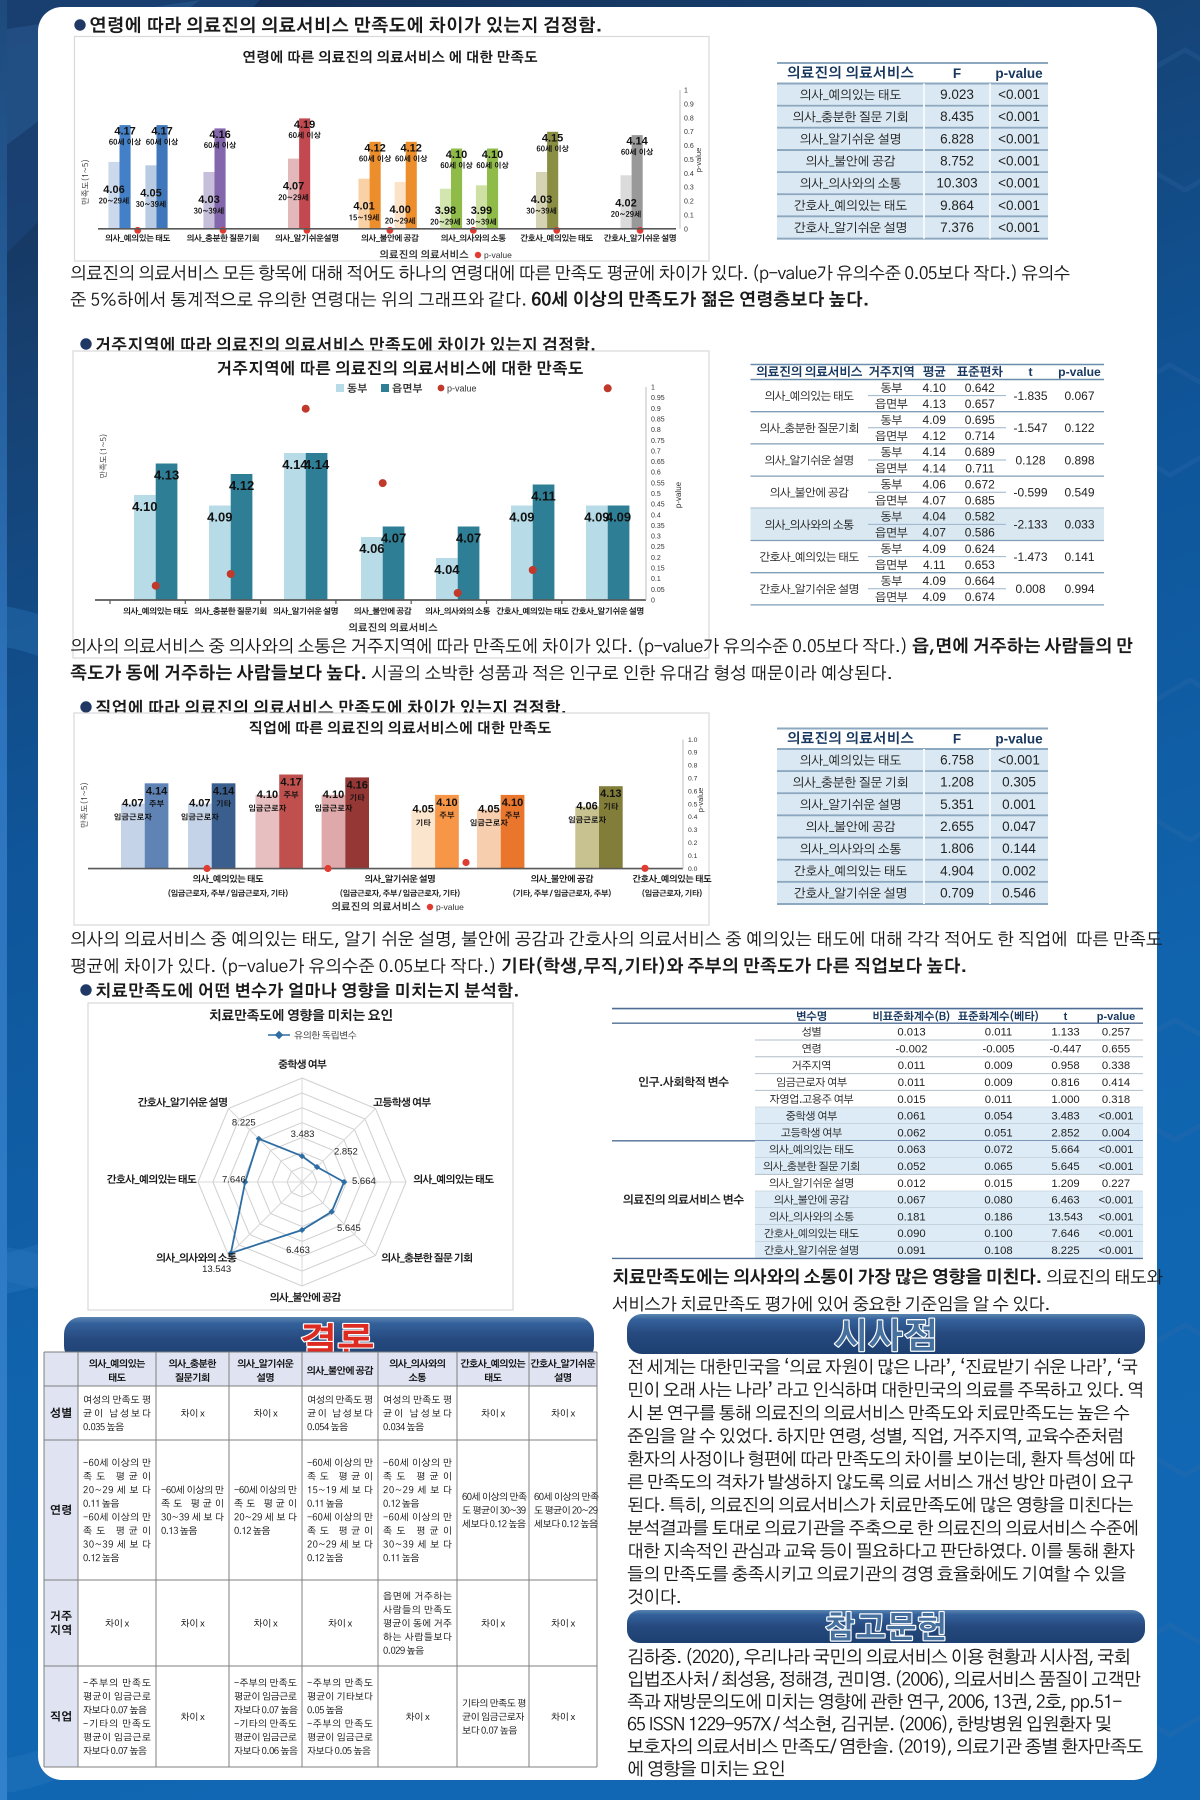  I want to click on svg-text: -0.599, so click(1030, 493).